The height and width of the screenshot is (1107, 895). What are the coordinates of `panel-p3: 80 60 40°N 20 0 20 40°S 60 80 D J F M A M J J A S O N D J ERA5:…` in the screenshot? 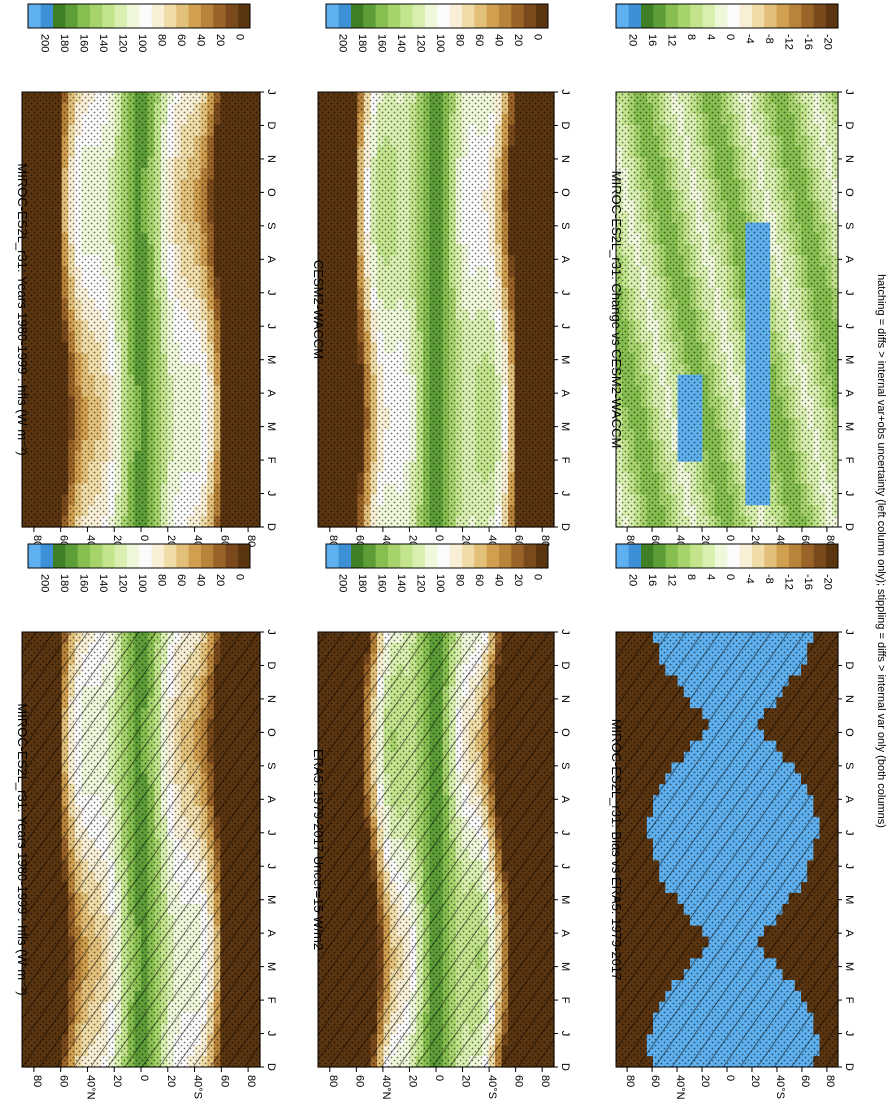 It's located at (441, 864).